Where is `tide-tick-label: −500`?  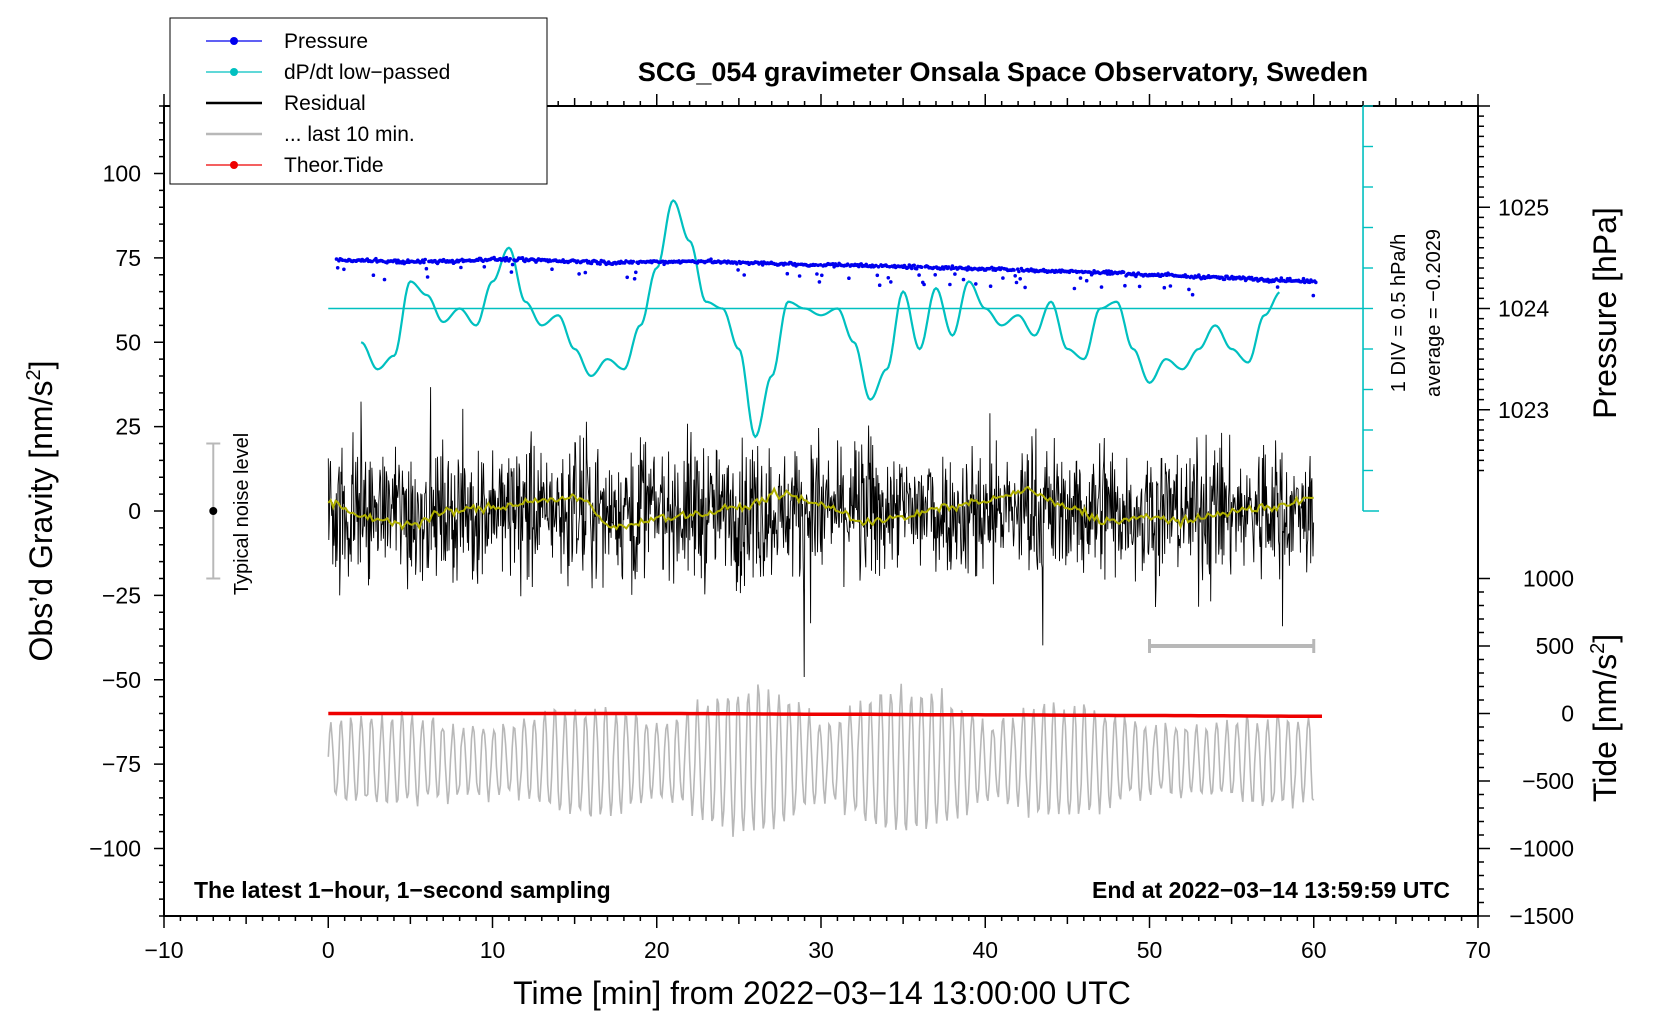 tide-tick-label: −500 is located at coordinates (1548, 781).